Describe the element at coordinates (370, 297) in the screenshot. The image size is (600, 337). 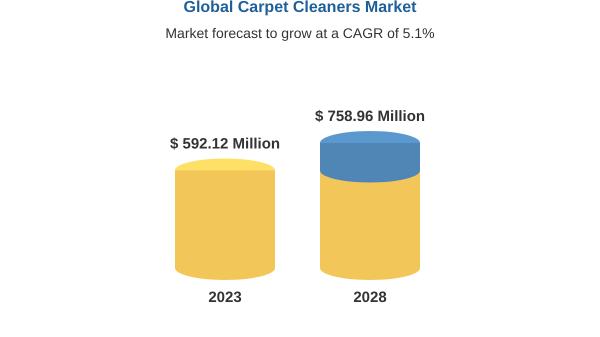
I see `x-tick-label: 2028` at that location.